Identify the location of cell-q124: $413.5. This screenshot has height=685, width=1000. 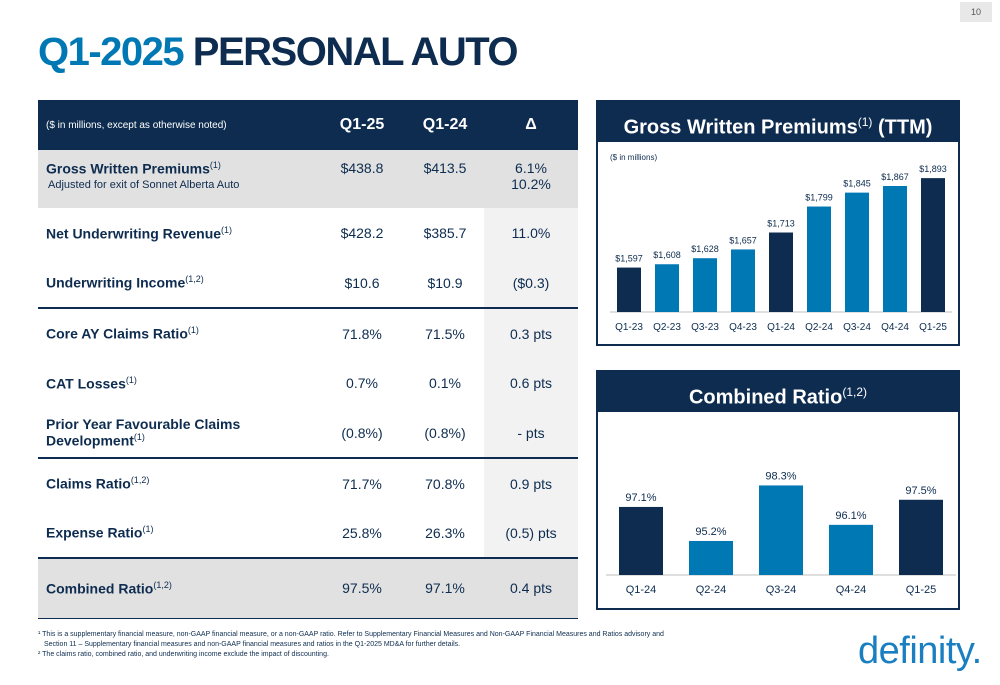
(445, 179).